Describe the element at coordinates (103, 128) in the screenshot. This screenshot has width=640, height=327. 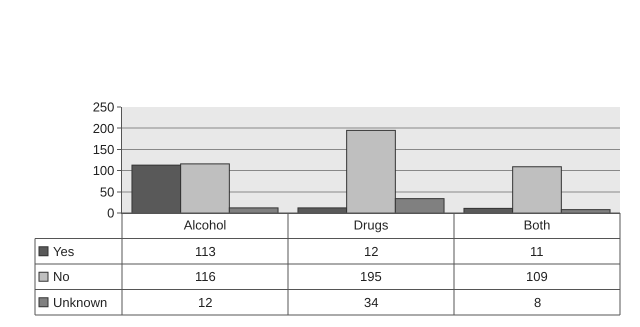
I see `y-tick-label: 200` at that location.